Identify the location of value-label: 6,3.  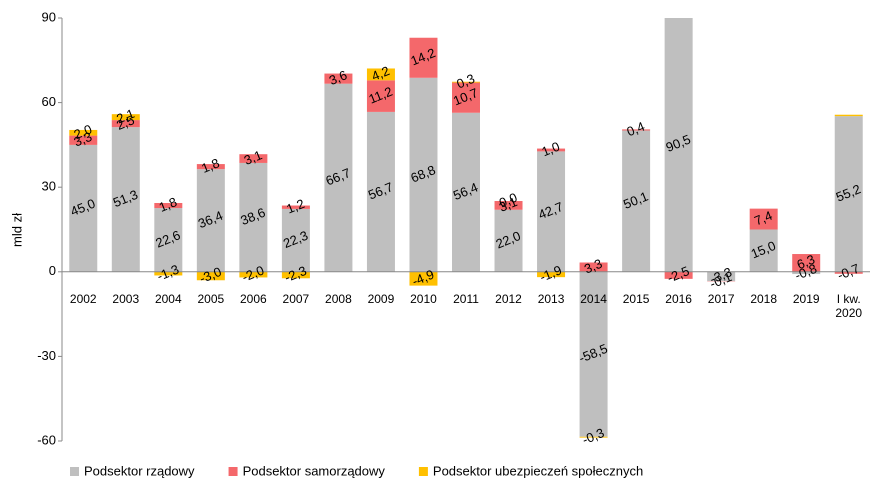
(806, 262).